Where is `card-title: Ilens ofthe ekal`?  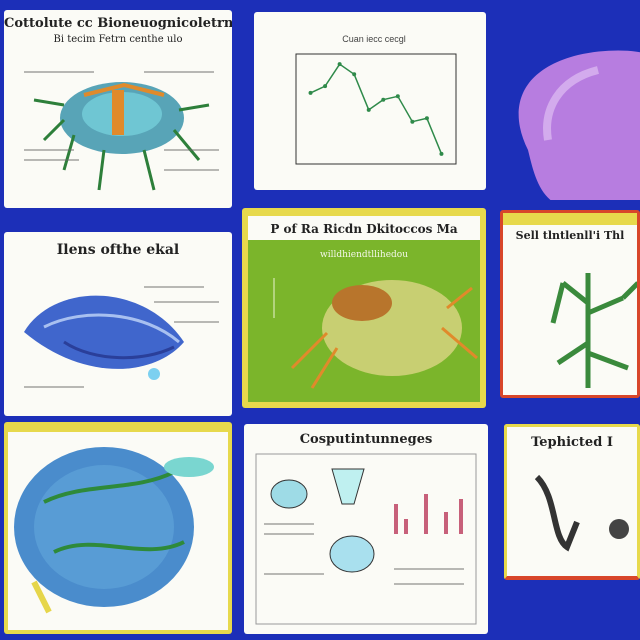
card-title: Ilens ofthe ekal is located at coordinates (118, 250).